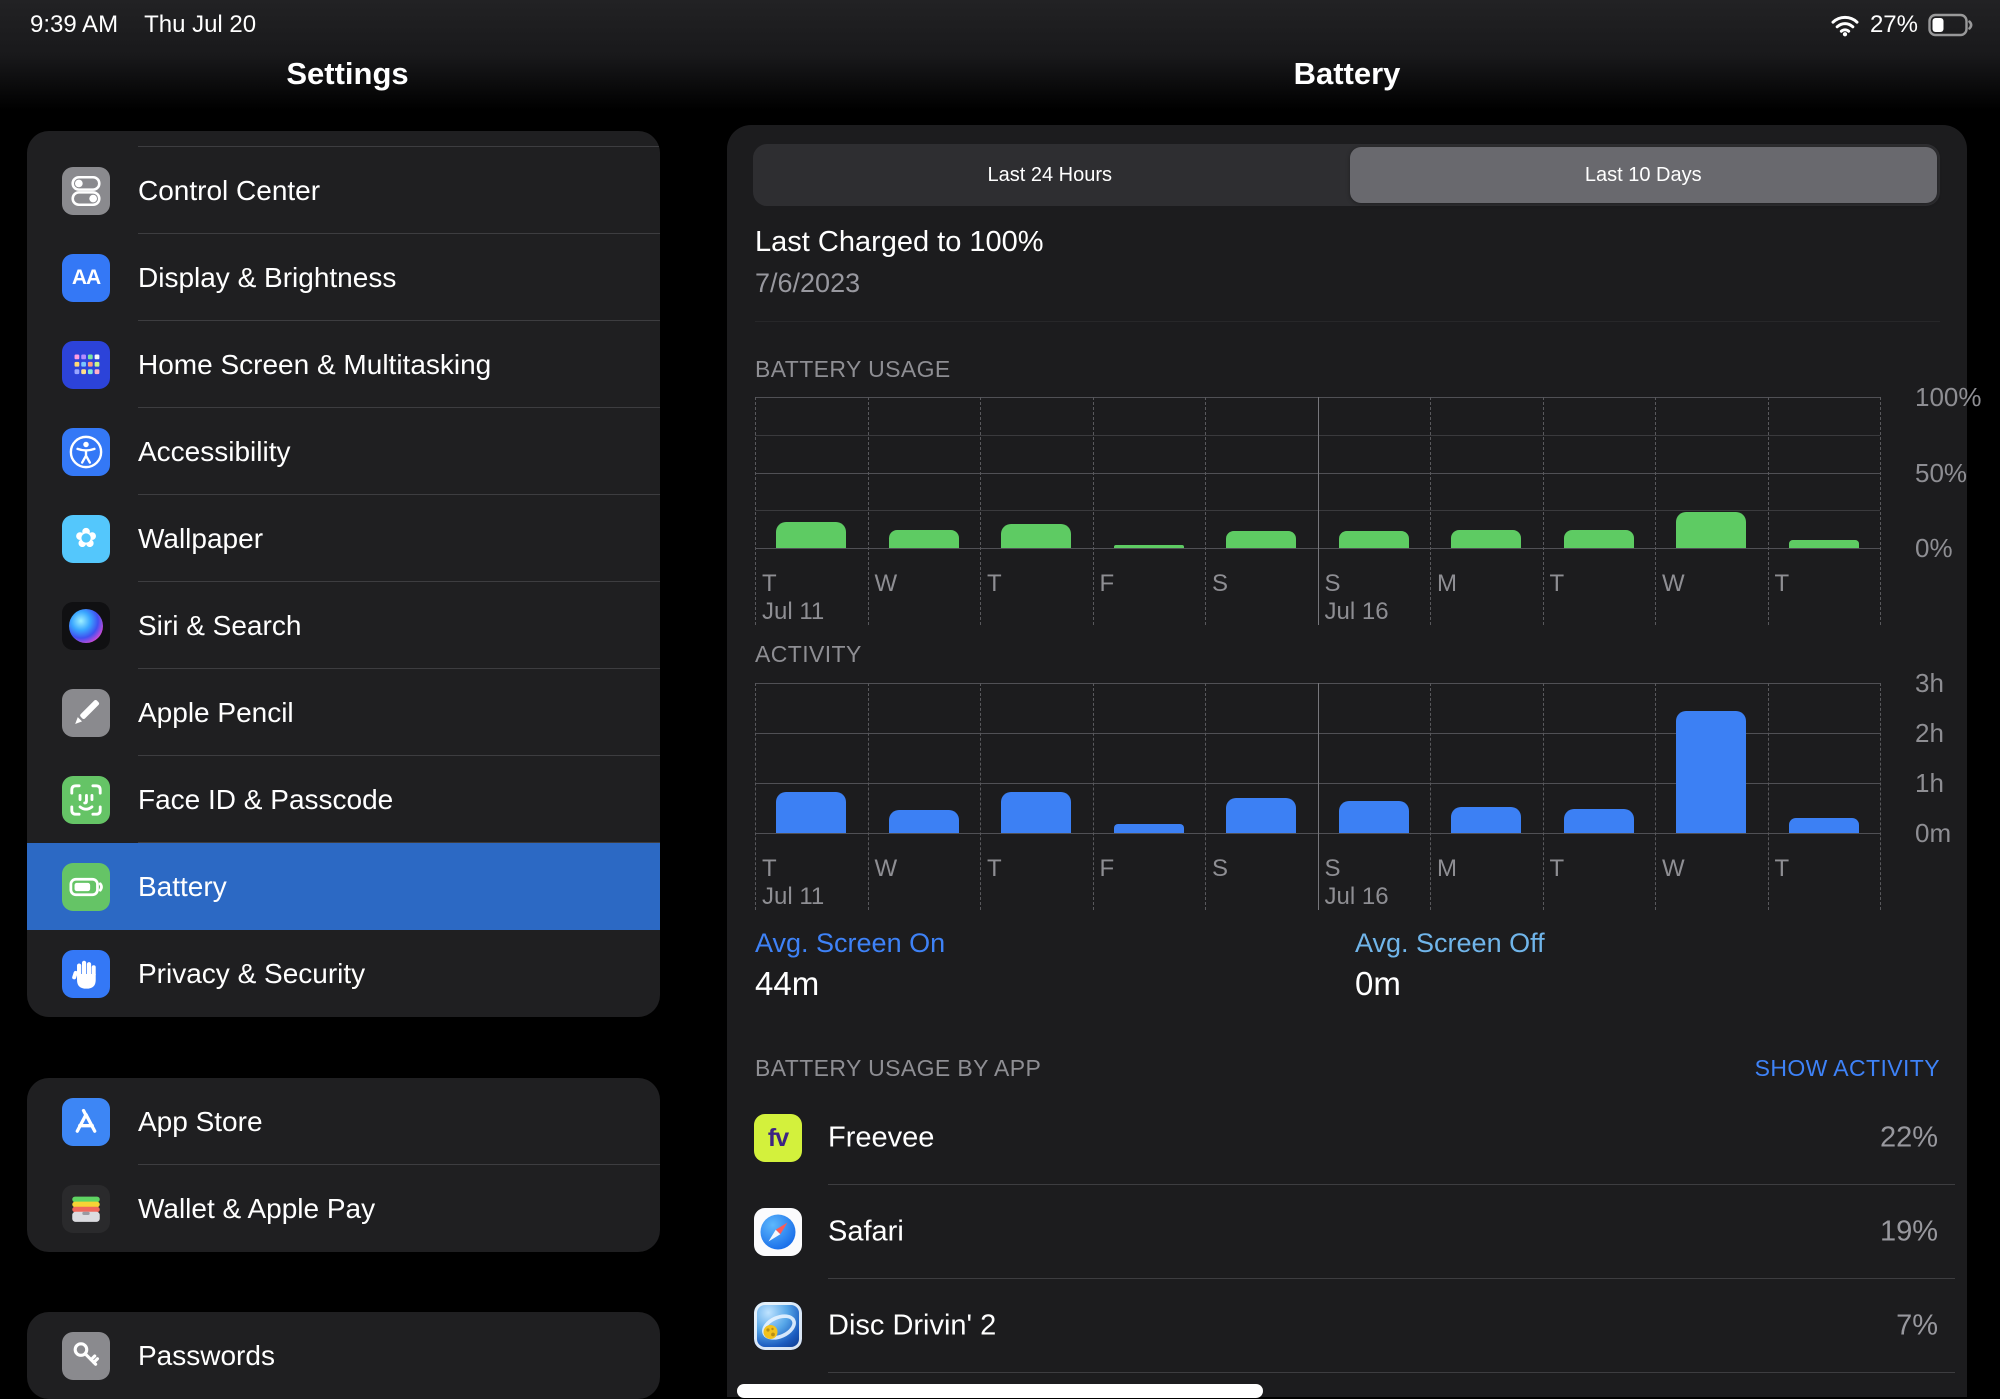  Describe the element at coordinates (1929, 783) in the screenshot. I see `activity-ytick: 1h` at that location.